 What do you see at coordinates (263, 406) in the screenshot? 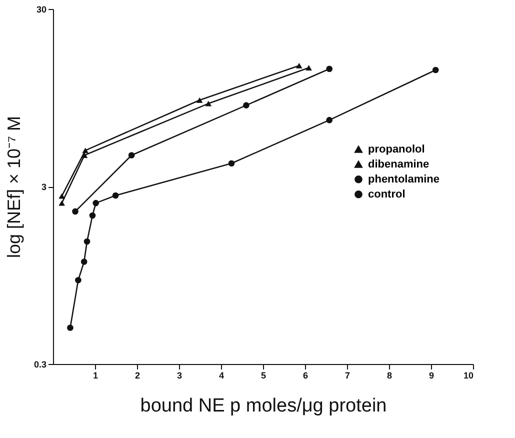
I see `x-axis-title: bound NE p moles/μg protein` at bounding box center [263, 406].